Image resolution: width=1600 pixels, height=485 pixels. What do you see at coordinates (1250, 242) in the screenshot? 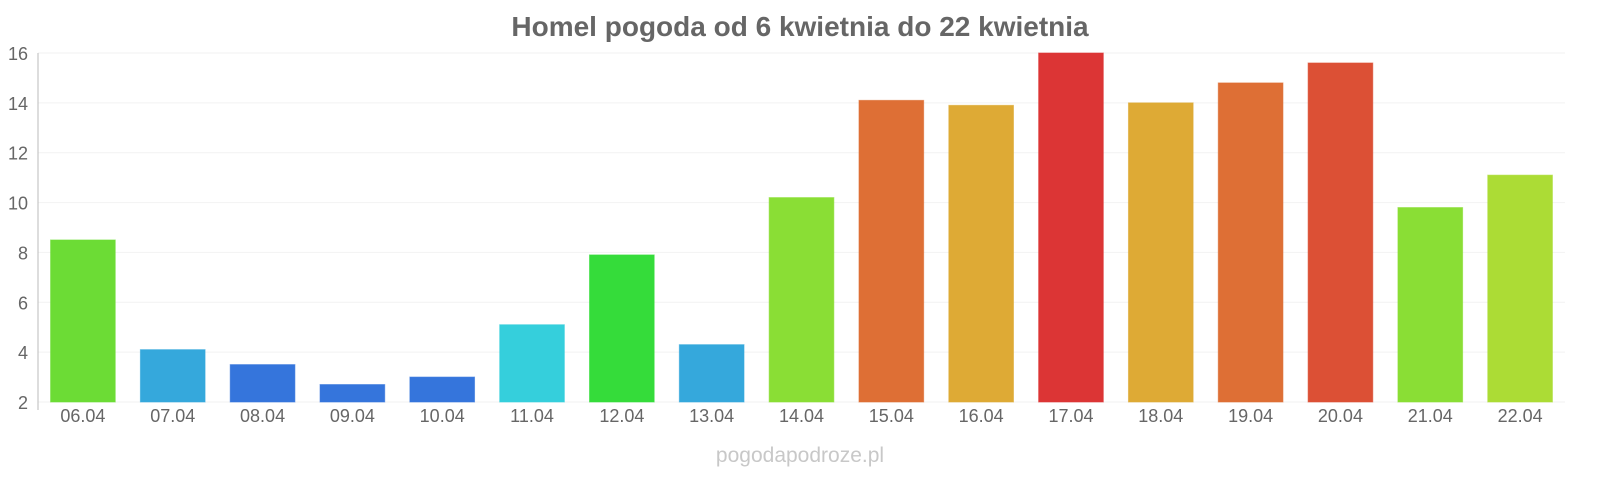
I see `bar-19.04` at bounding box center [1250, 242].